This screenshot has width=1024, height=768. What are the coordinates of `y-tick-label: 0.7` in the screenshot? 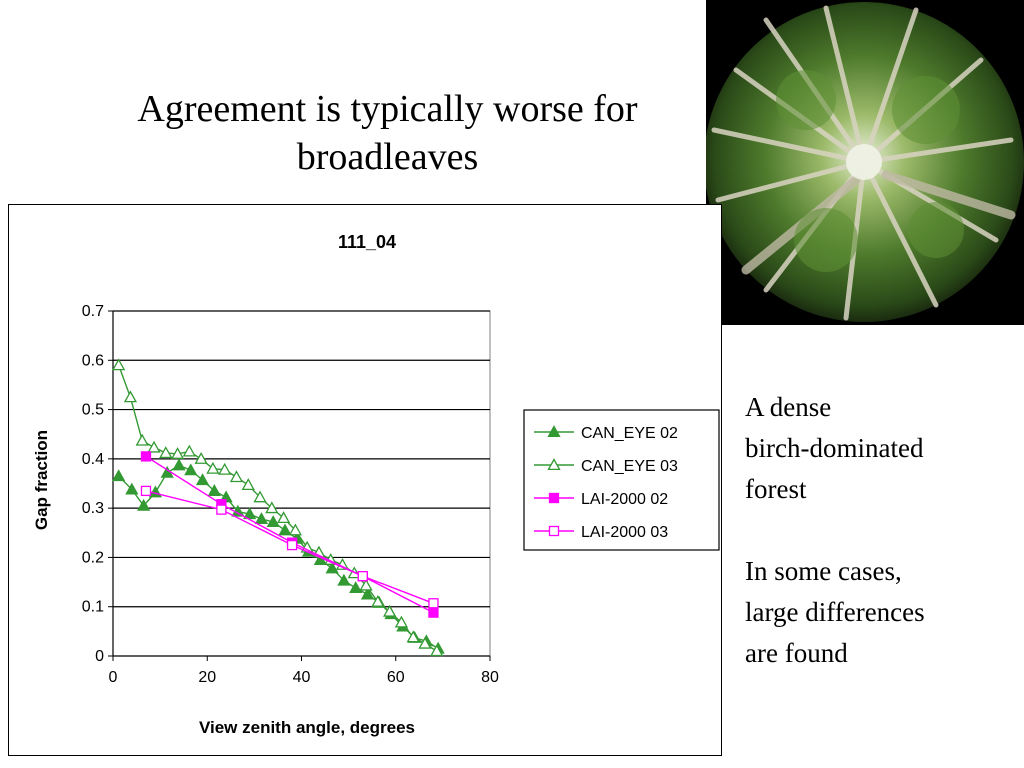 It's located at (93, 311).